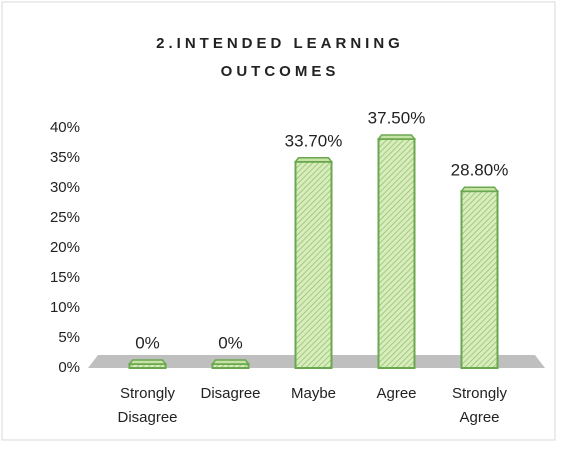 The width and height of the screenshot is (565, 452). What do you see at coordinates (396, 393) in the screenshot?
I see `x-tick-label: Agree` at bounding box center [396, 393].